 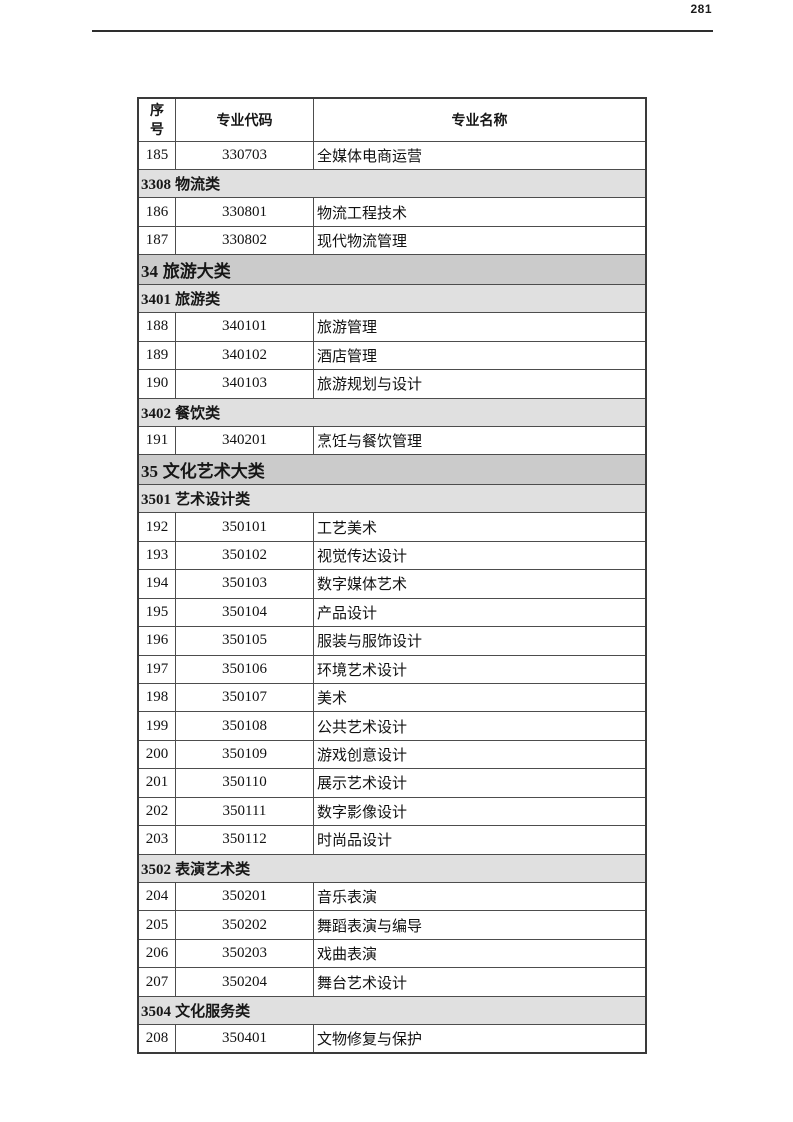 I want to click on cell-major-code: 350103, so click(x=244, y=584).